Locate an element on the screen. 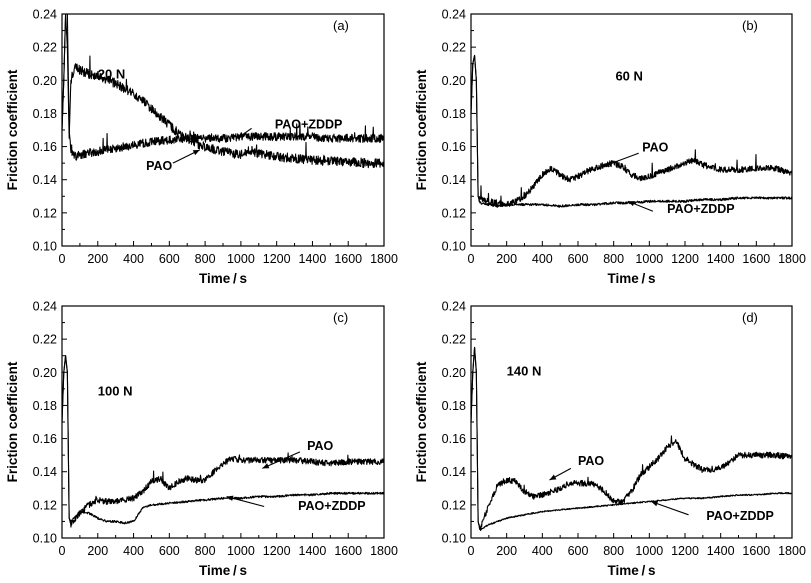  load-annotation: 20 N is located at coordinates (111, 74).